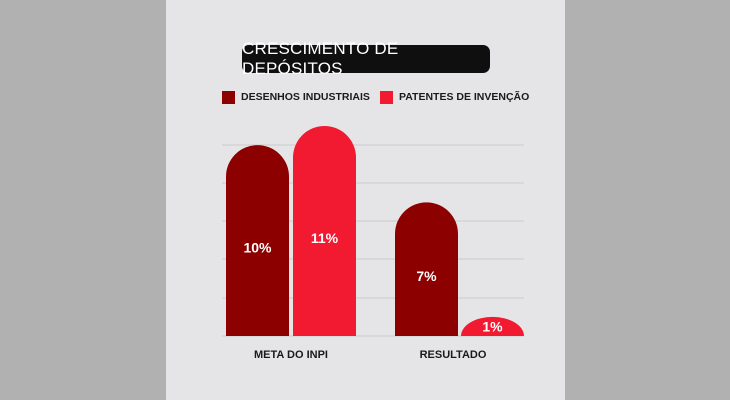 The height and width of the screenshot is (400, 730). I want to click on legend-swatch-patentes, so click(386, 97).